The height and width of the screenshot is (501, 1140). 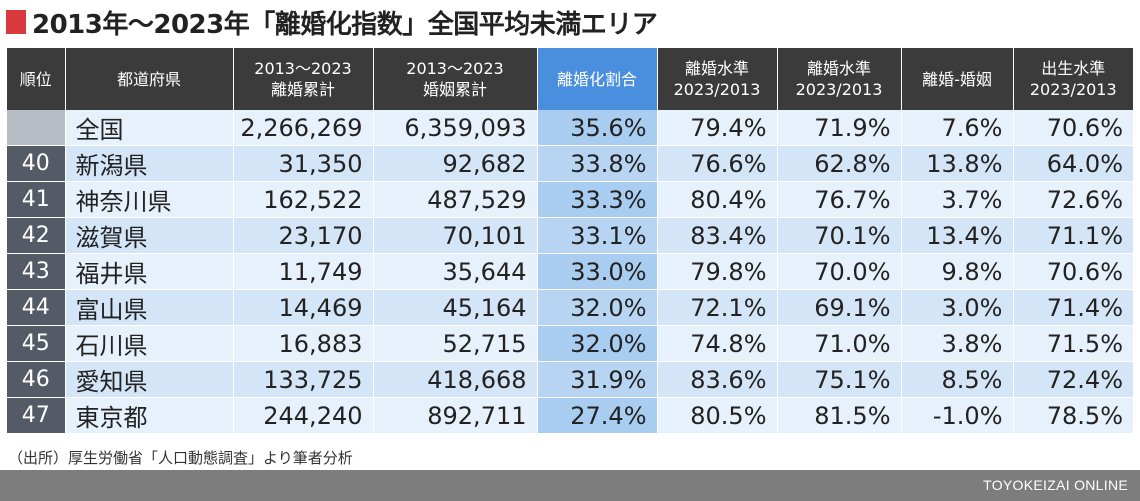 I want to click on cell-marriage-total: 6,359,093, so click(x=455, y=128).